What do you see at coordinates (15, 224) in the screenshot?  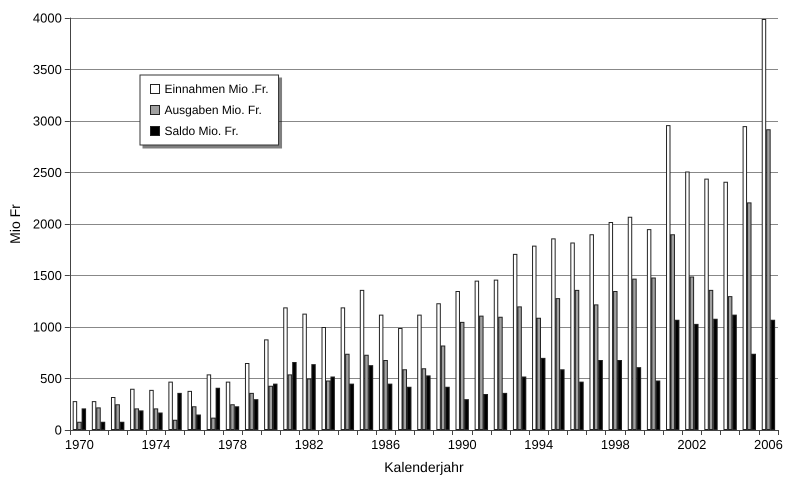 I see `y-axis-title: Mio Fr` at bounding box center [15, 224].